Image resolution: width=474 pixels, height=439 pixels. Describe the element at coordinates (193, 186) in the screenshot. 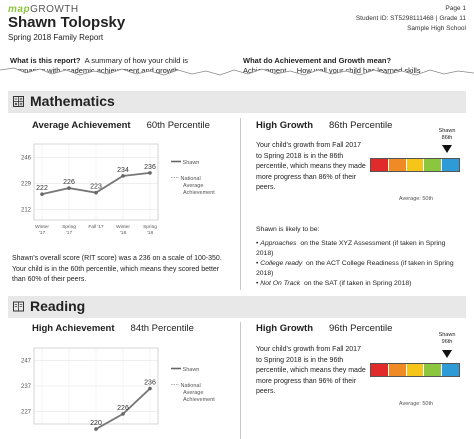

I see `math-legend-national: National Average Achievement` at that location.